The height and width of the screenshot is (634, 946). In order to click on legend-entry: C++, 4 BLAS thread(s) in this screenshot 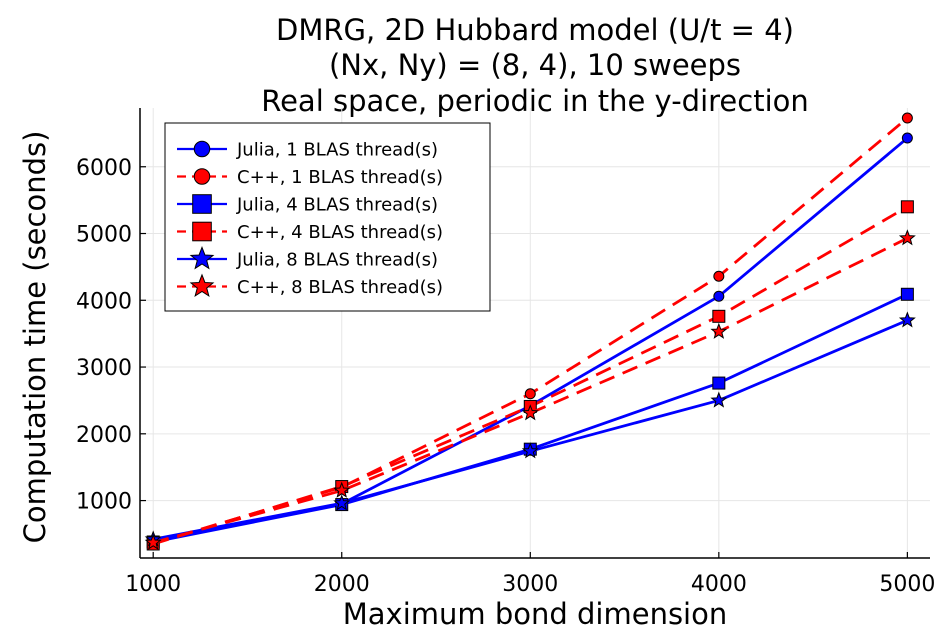, I will do `click(310, 232)`.